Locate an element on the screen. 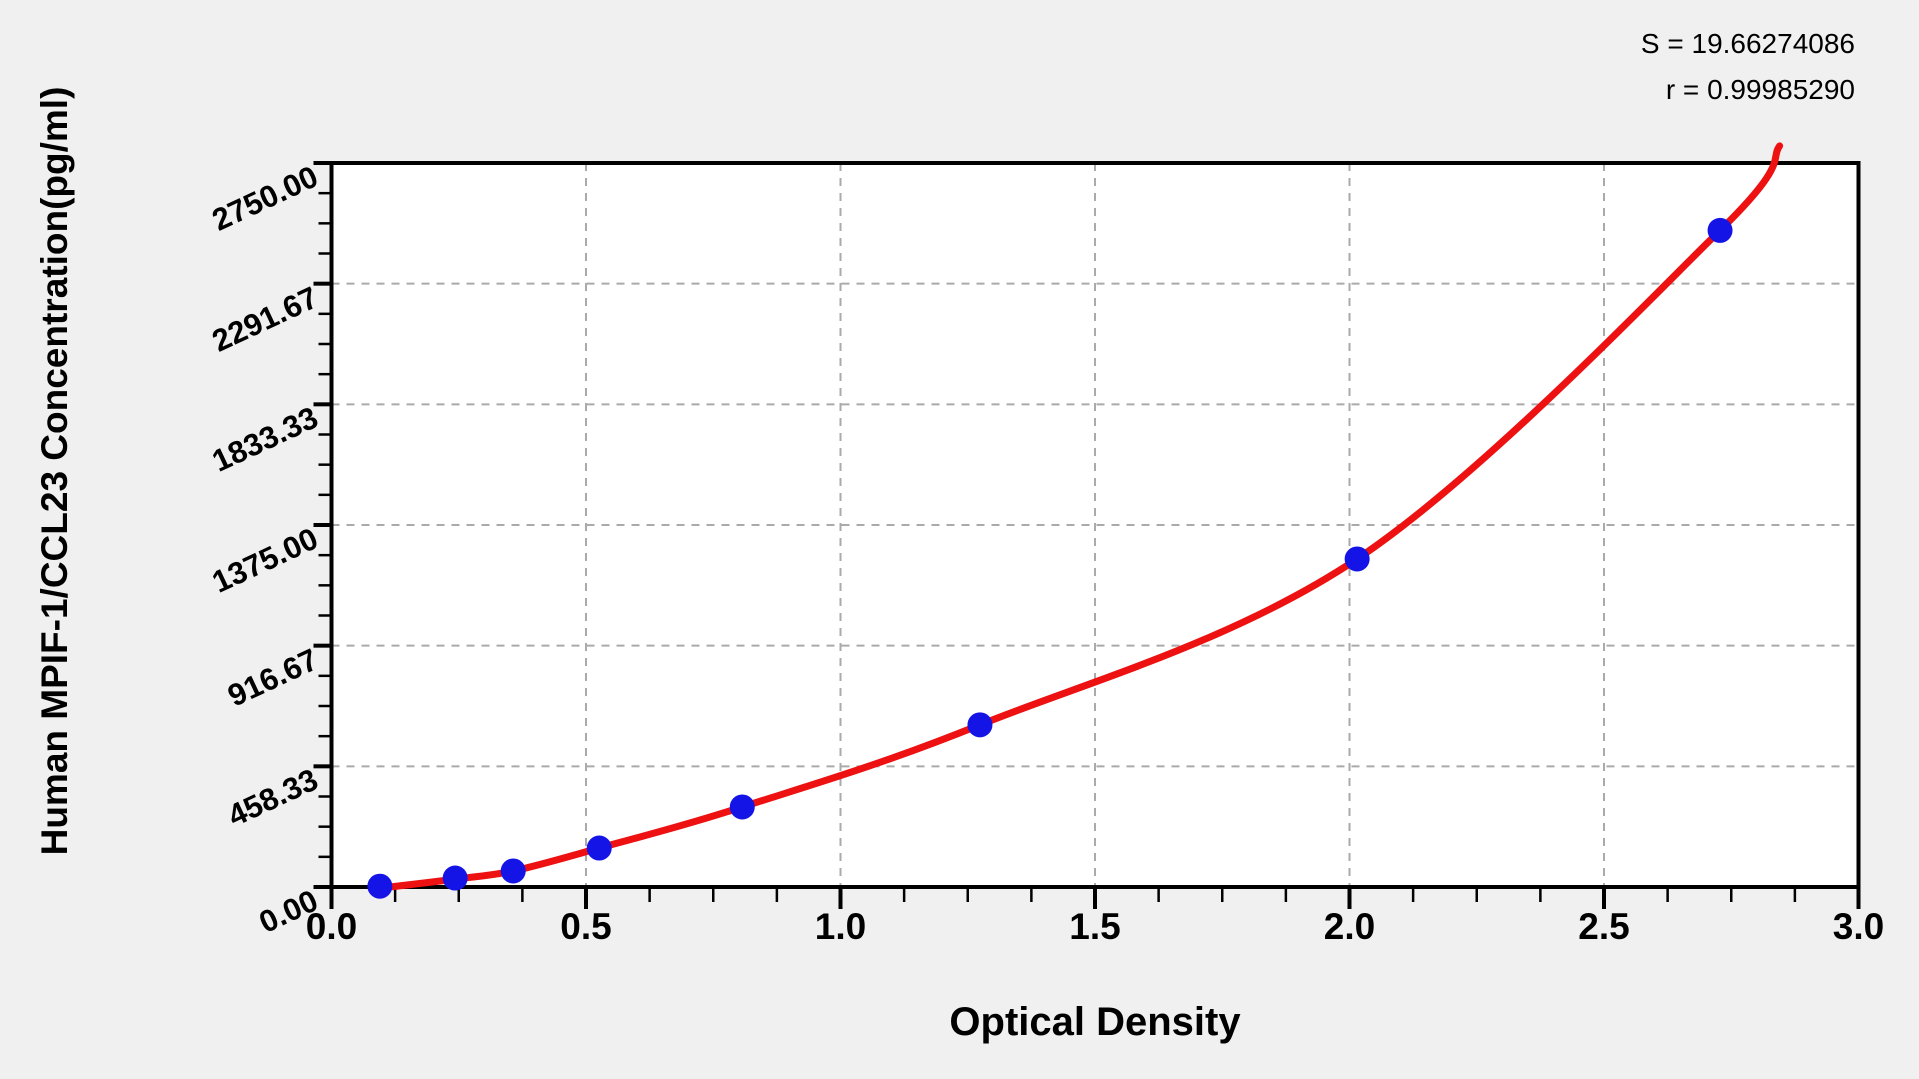  x-tick-label: 1.0 is located at coordinates (840, 926).